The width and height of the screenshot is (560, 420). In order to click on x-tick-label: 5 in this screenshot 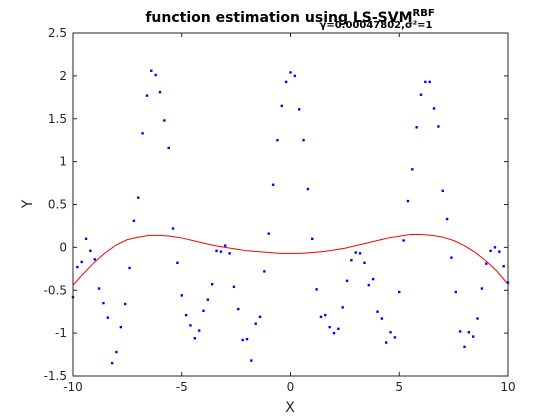, I will do `click(399, 387)`.